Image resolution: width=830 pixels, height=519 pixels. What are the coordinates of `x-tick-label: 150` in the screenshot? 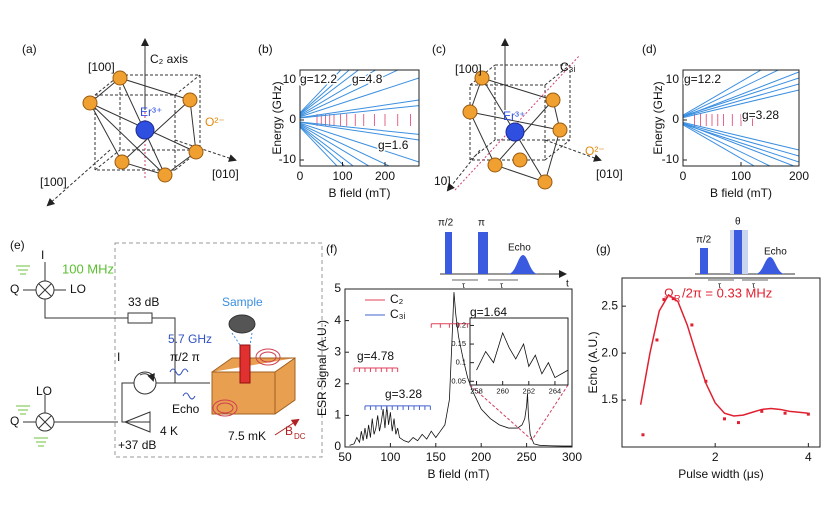 It's located at (436, 457).